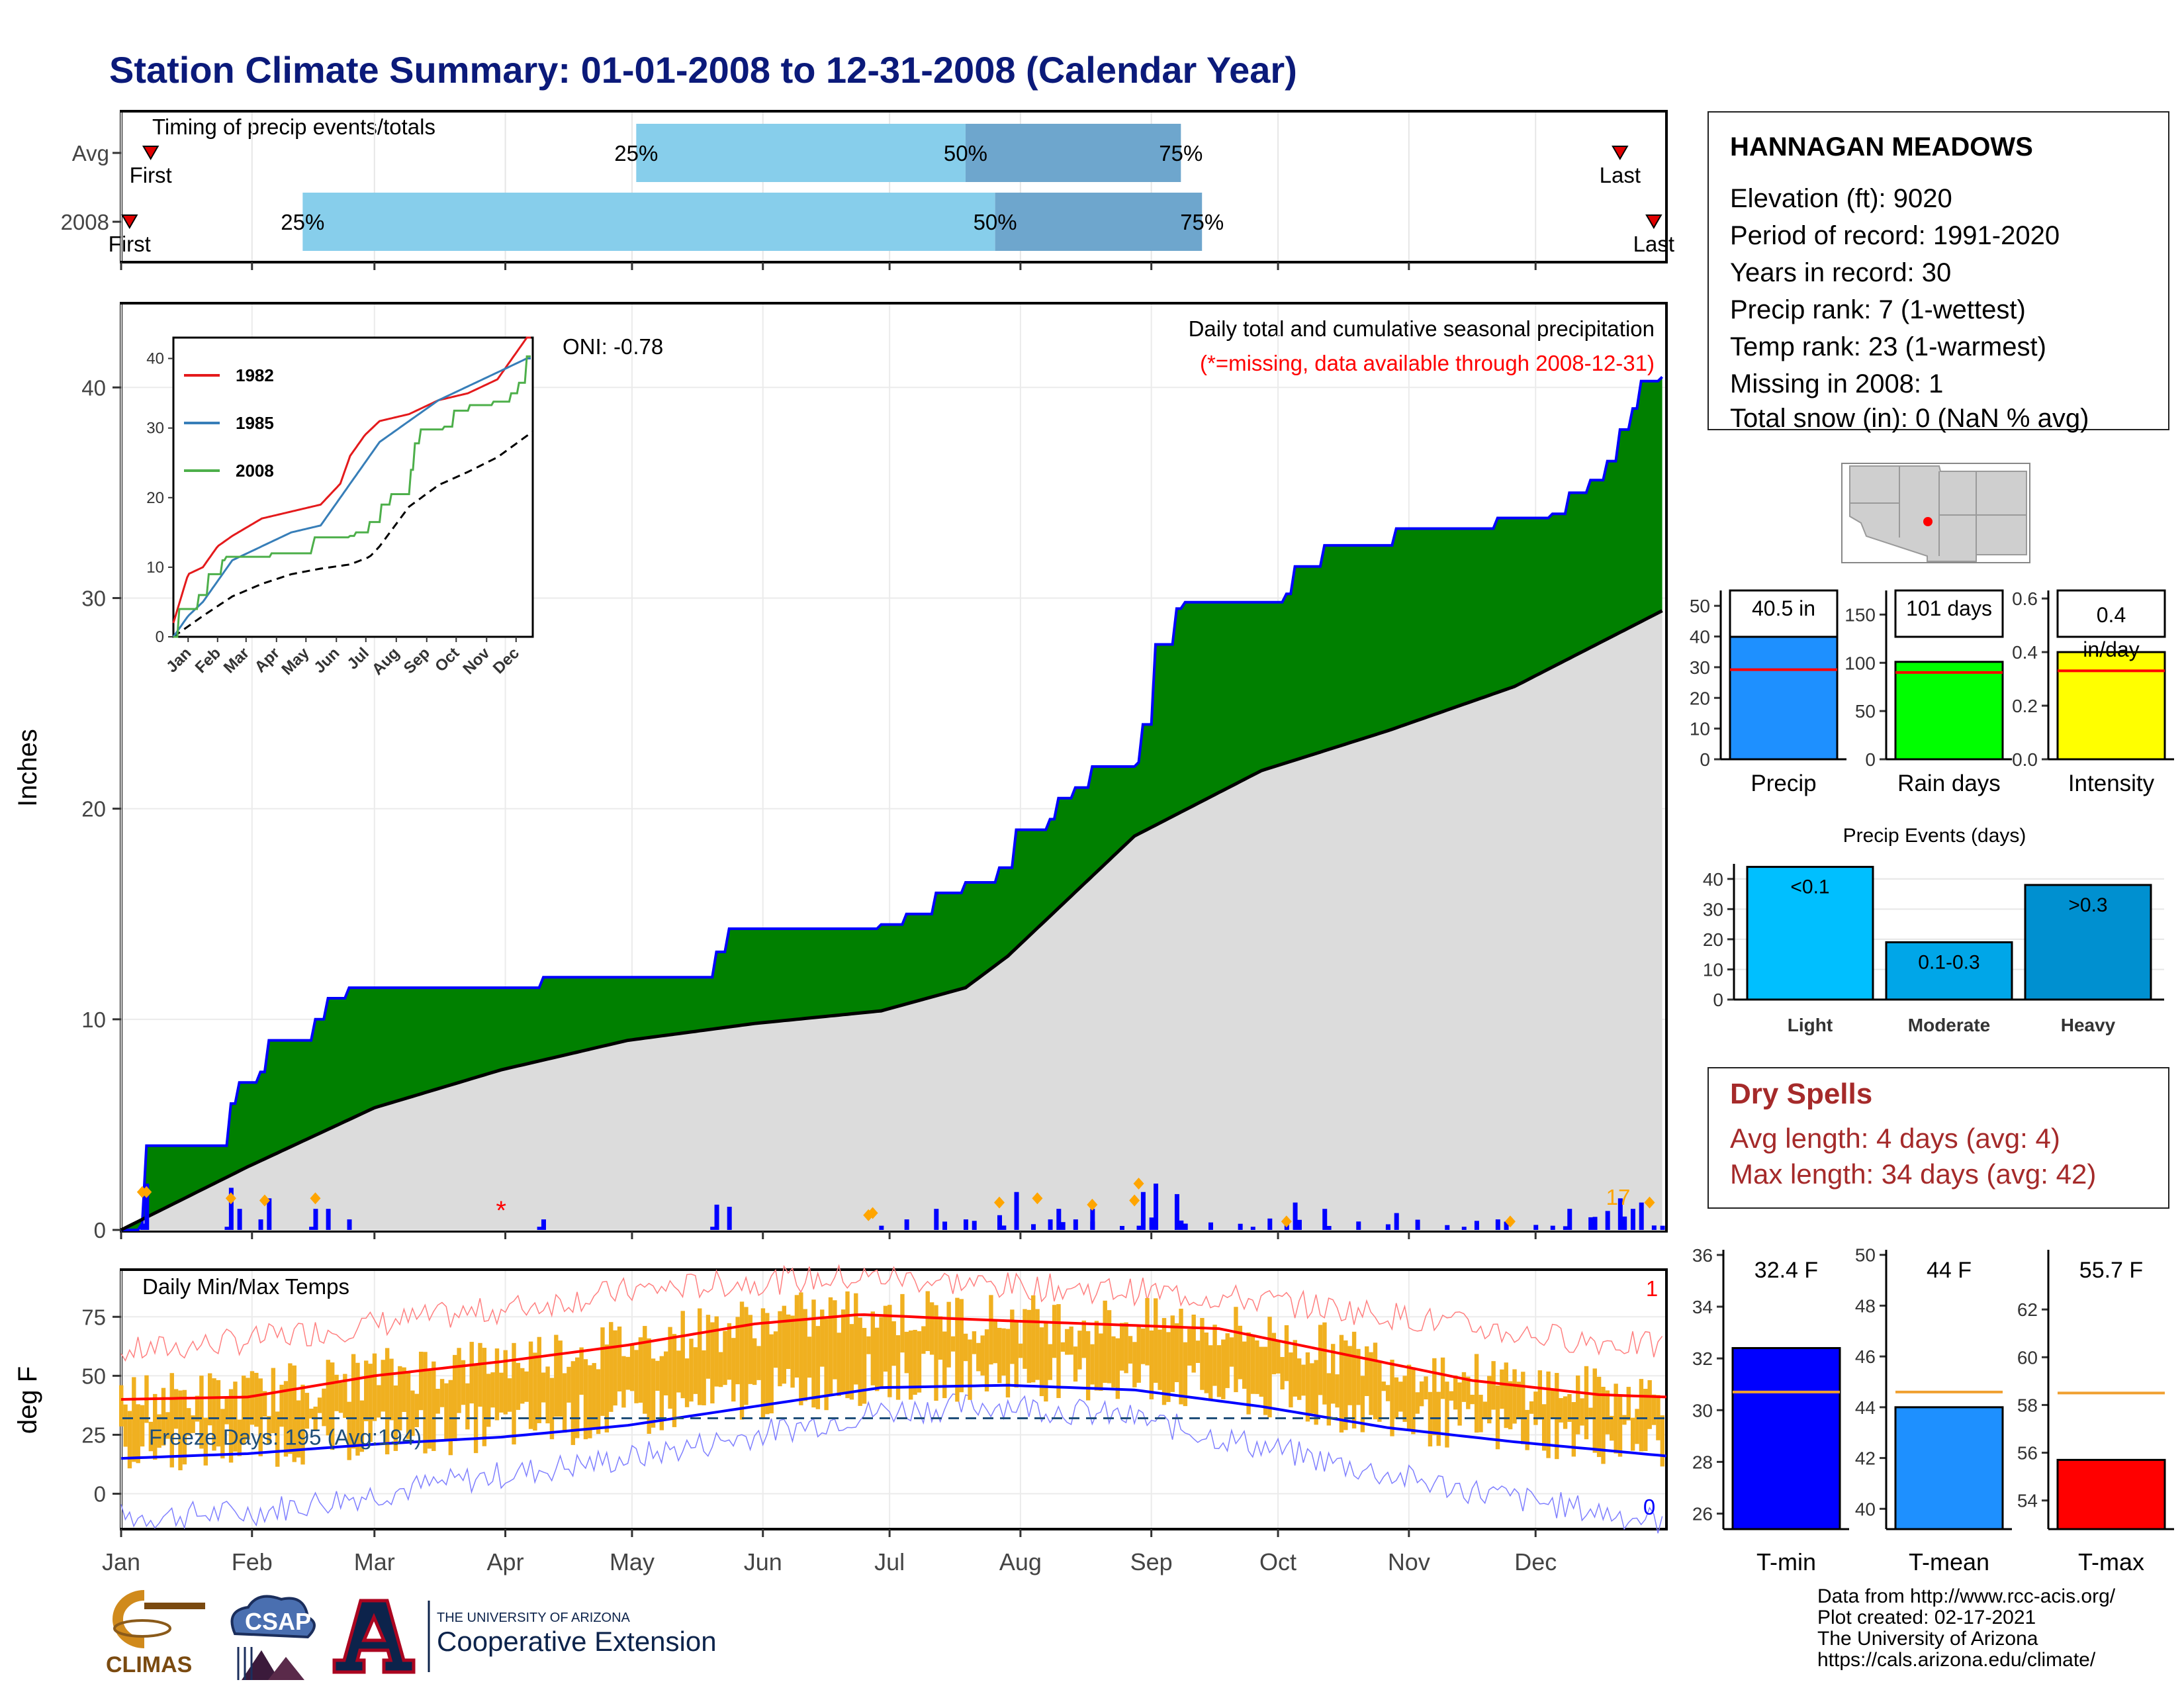  I want to click on station-precip-rank: Precip rank: 7 (1-wettest), so click(1878, 309).